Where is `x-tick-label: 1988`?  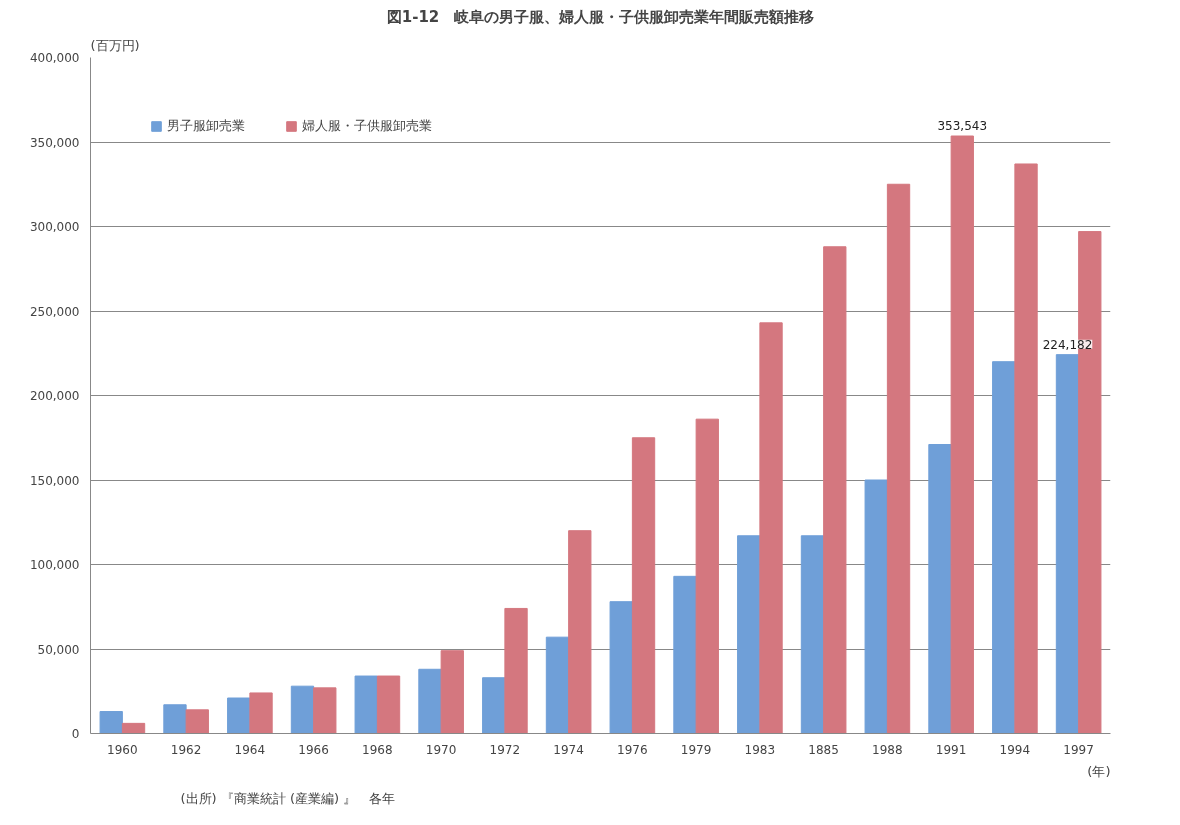 x-tick-label: 1988 is located at coordinates (887, 749).